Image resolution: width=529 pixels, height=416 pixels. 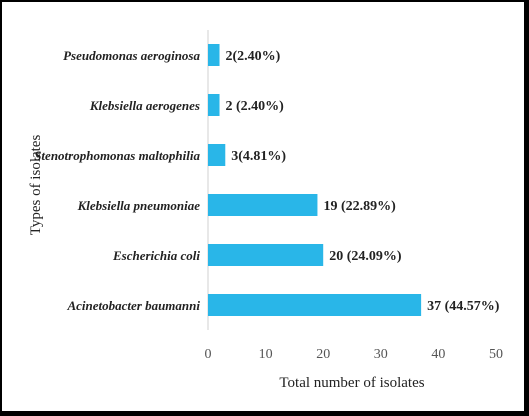 What do you see at coordinates (144, 105) in the screenshot?
I see `category-label: Klebsiella aerogenes` at bounding box center [144, 105].